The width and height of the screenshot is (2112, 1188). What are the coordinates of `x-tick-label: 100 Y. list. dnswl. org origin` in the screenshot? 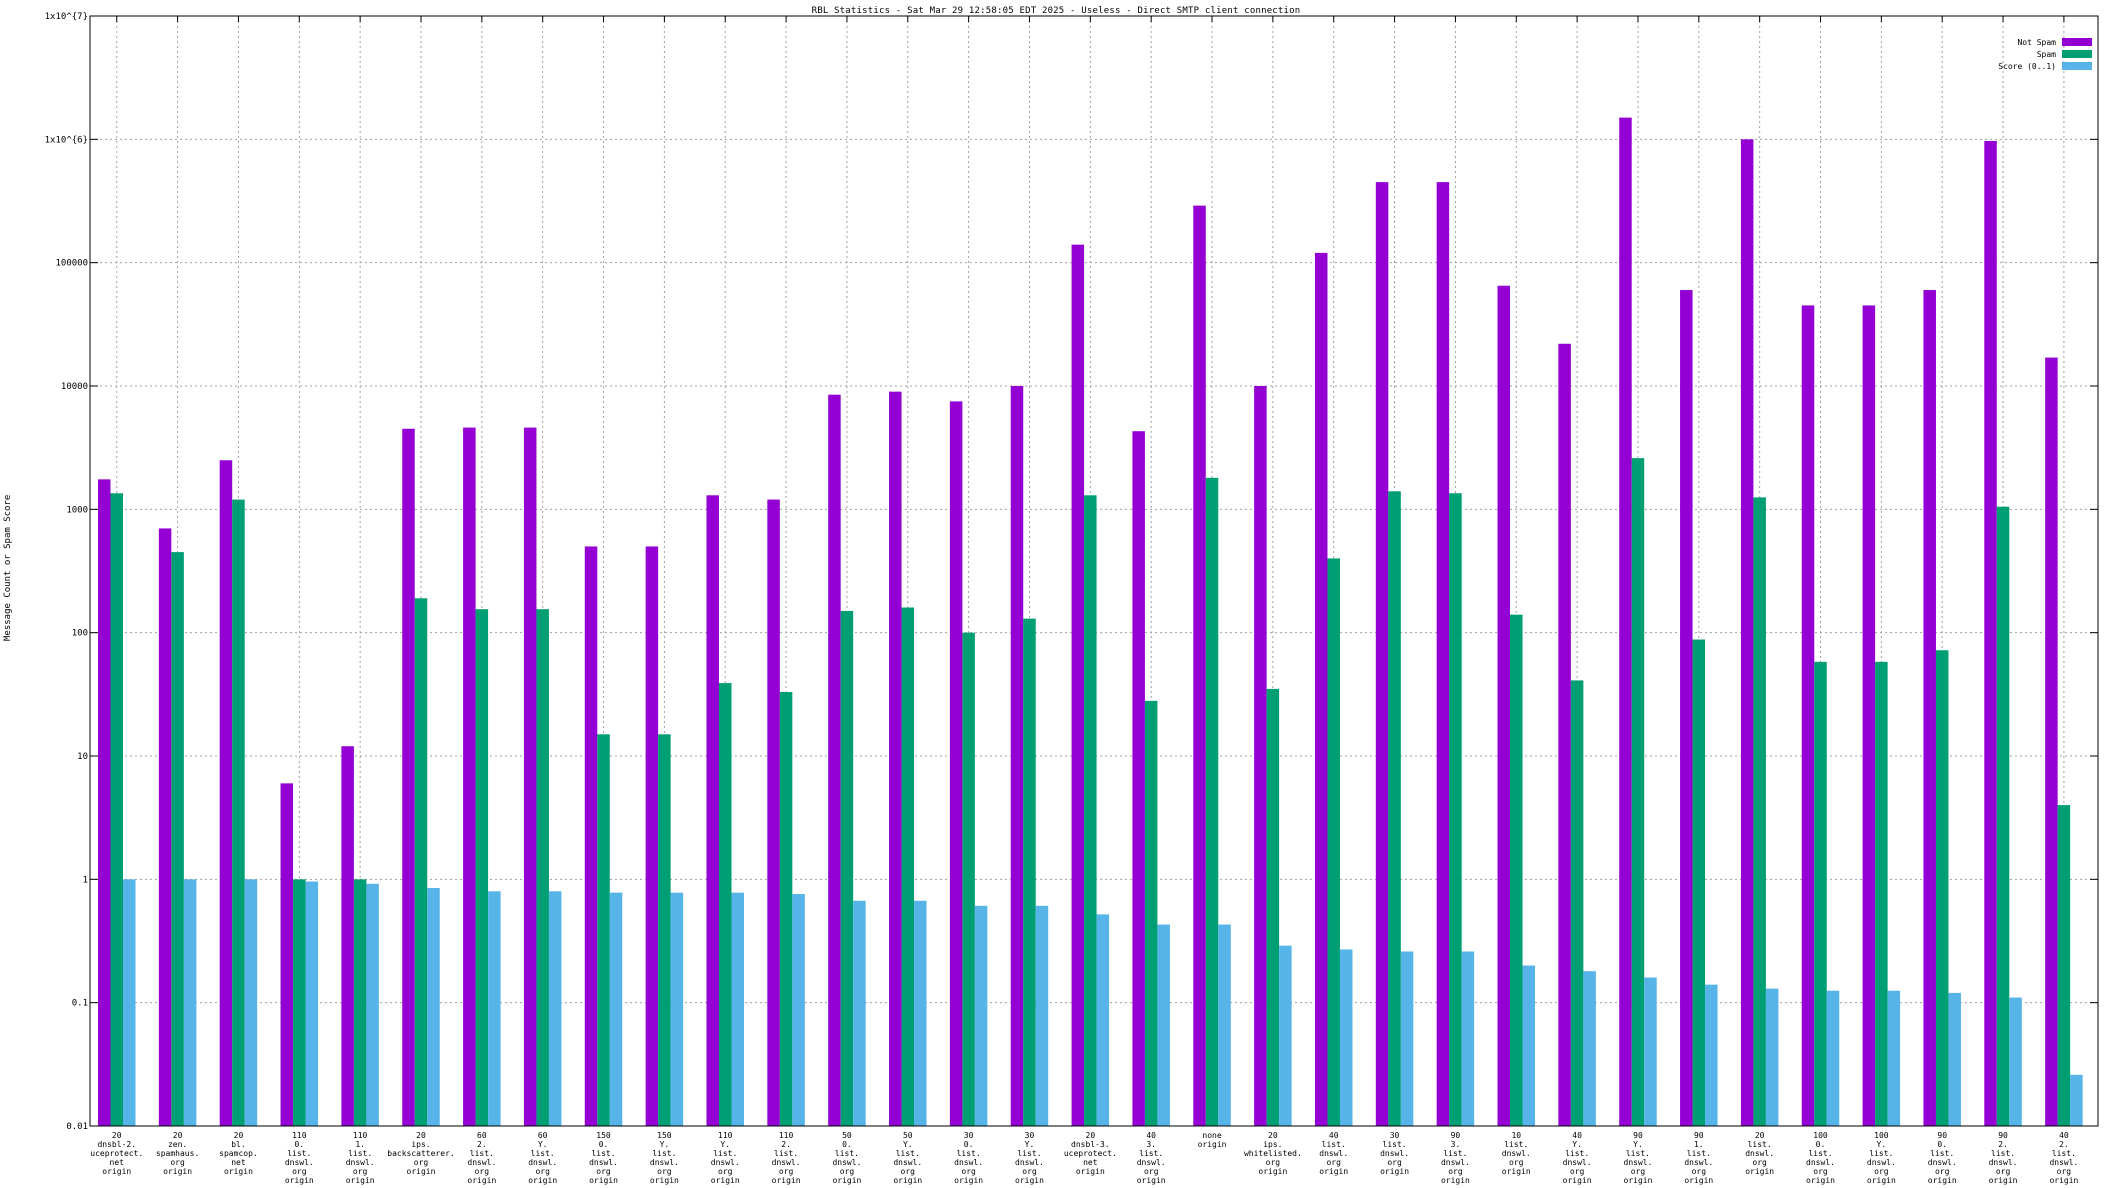 It's located at (1881, 1158).